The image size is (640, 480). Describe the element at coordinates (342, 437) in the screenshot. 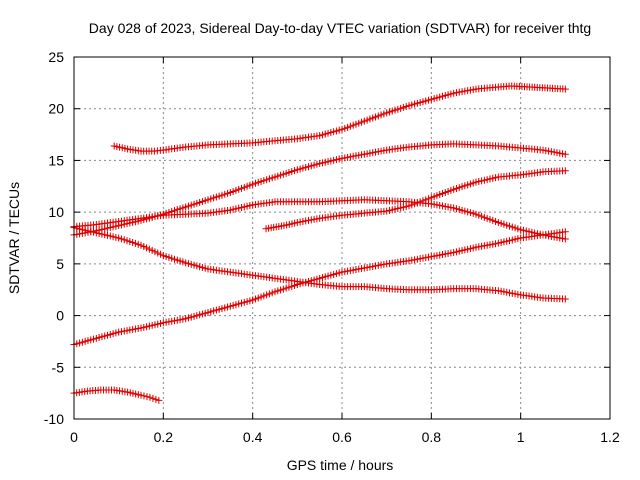

I see `x-tick-label: 0.6` at that location.